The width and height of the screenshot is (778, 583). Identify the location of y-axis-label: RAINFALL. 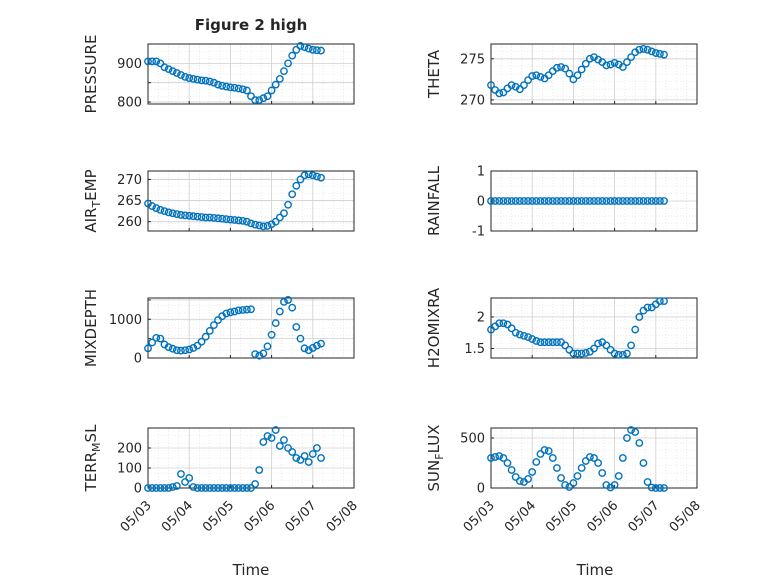
(434, 200).